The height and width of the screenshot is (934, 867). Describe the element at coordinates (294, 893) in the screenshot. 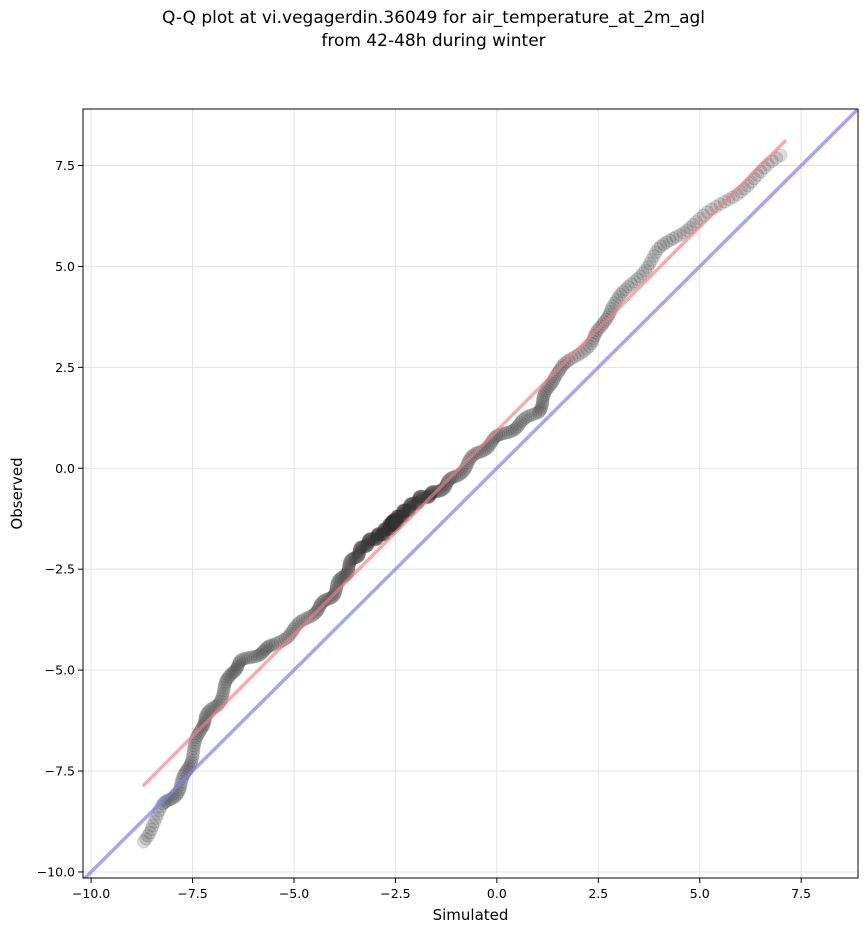

I see `x-tick-label-2: −5.0` at that location.